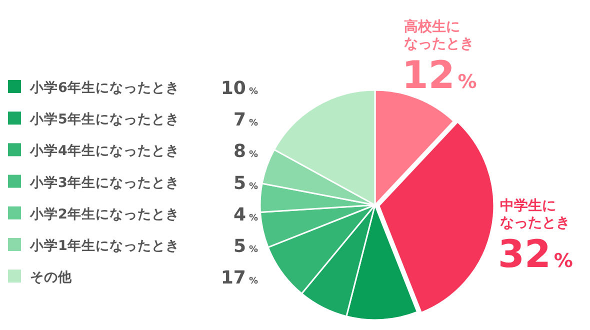 The height and width of the screenshot is (330, 590). Describe the element at coordinates (104, 151) in the screenshot. I see `legend-label: 小学4年生になったとき` at that location.